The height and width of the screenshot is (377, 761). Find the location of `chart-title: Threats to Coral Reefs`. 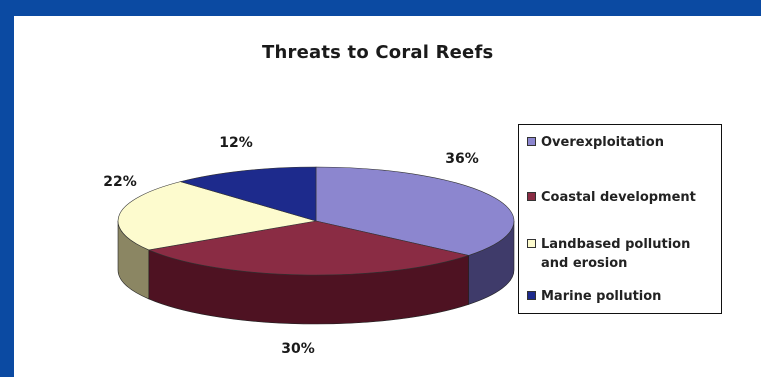

chart-title: Threats to Coral Reefs is located at coordinates (378, 52).